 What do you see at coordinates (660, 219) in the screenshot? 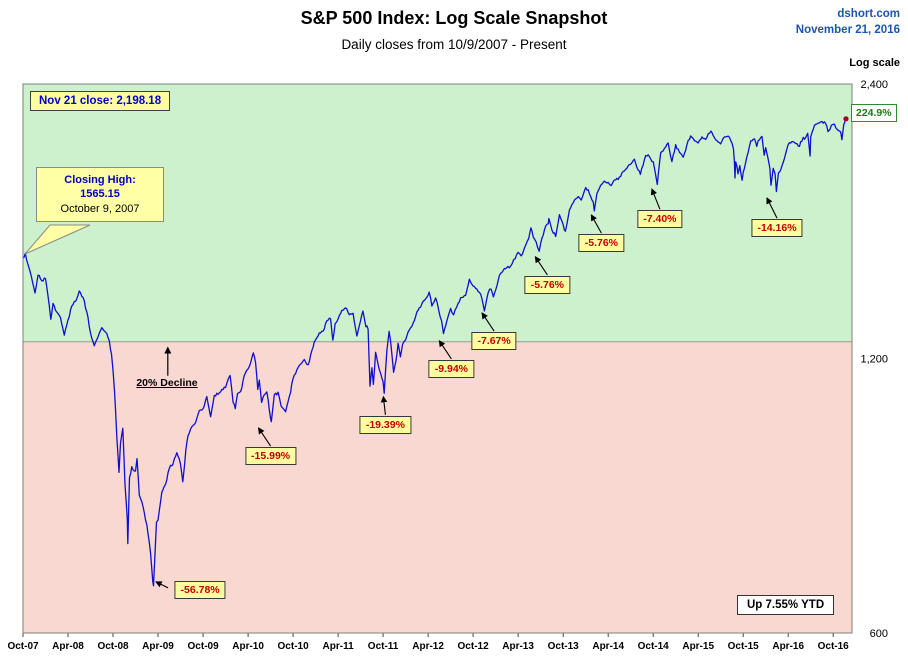
I see `decline-label: -7.40%` at bounding box center [660, 219].